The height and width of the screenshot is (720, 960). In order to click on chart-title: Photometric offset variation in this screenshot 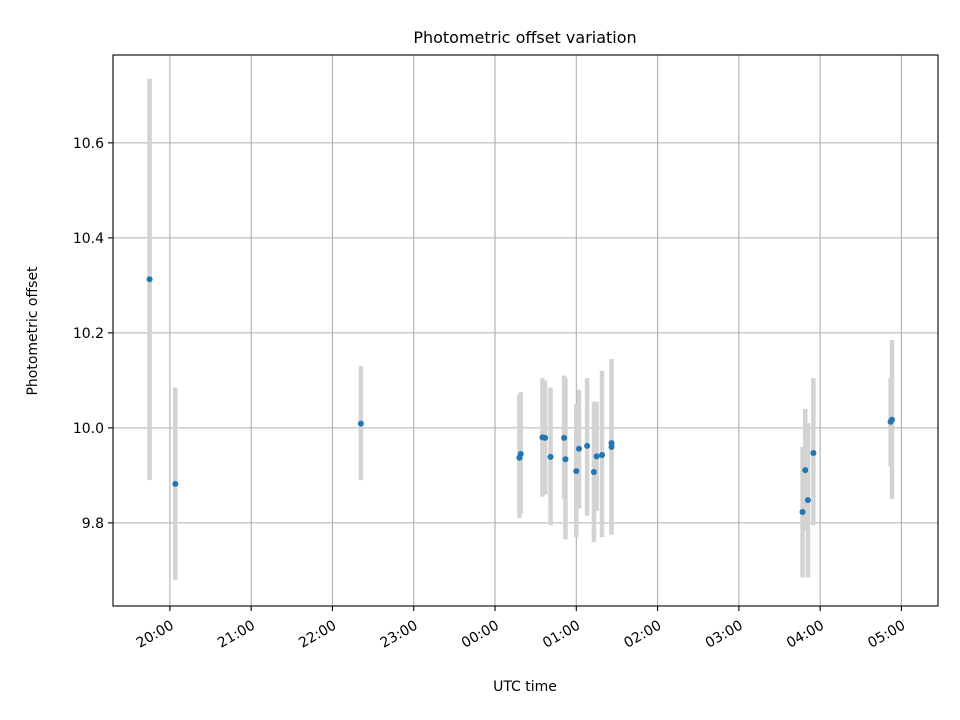, I will do `click(524, 37)`.